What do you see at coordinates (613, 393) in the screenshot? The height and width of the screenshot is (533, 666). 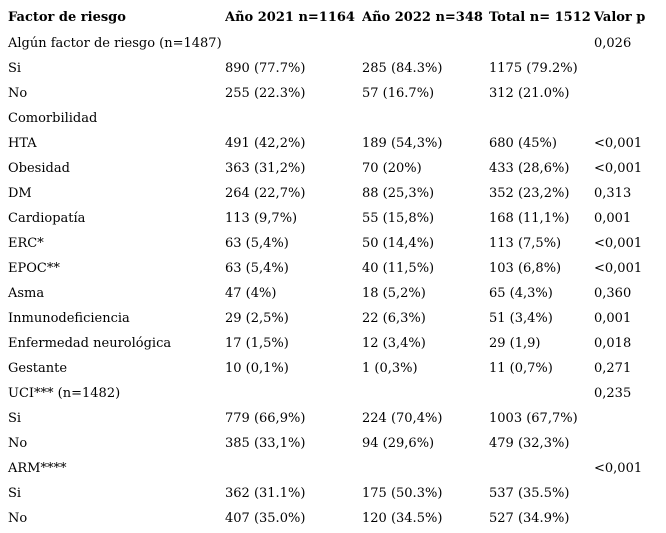 I see `cell-valor-p: 0,235` at bounding box center [613, 393].